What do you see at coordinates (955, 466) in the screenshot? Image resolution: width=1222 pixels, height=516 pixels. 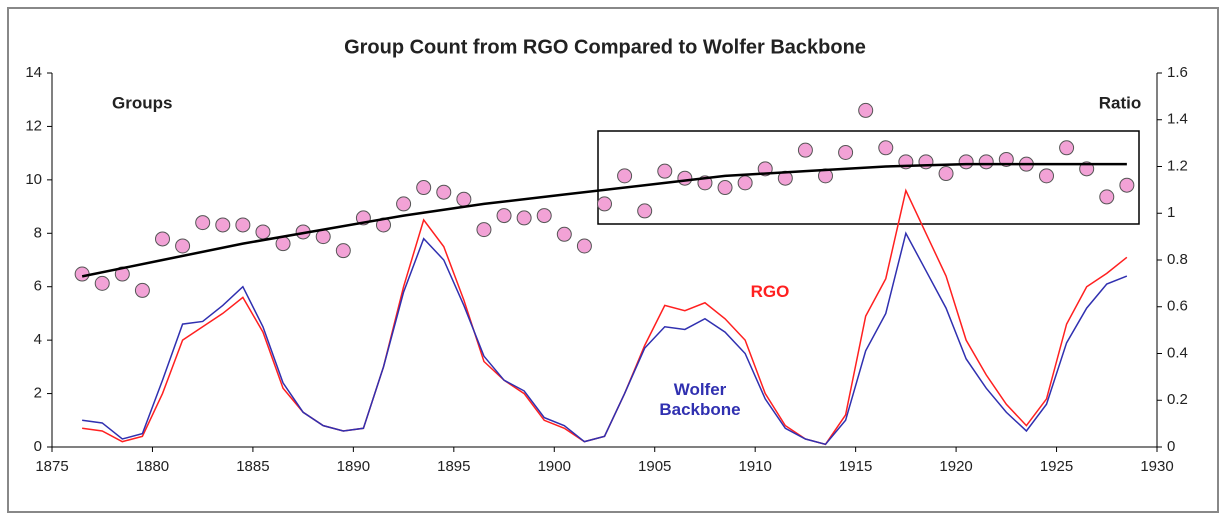 I see `x-tick-label: 1920` at bounding box center [955, 466].